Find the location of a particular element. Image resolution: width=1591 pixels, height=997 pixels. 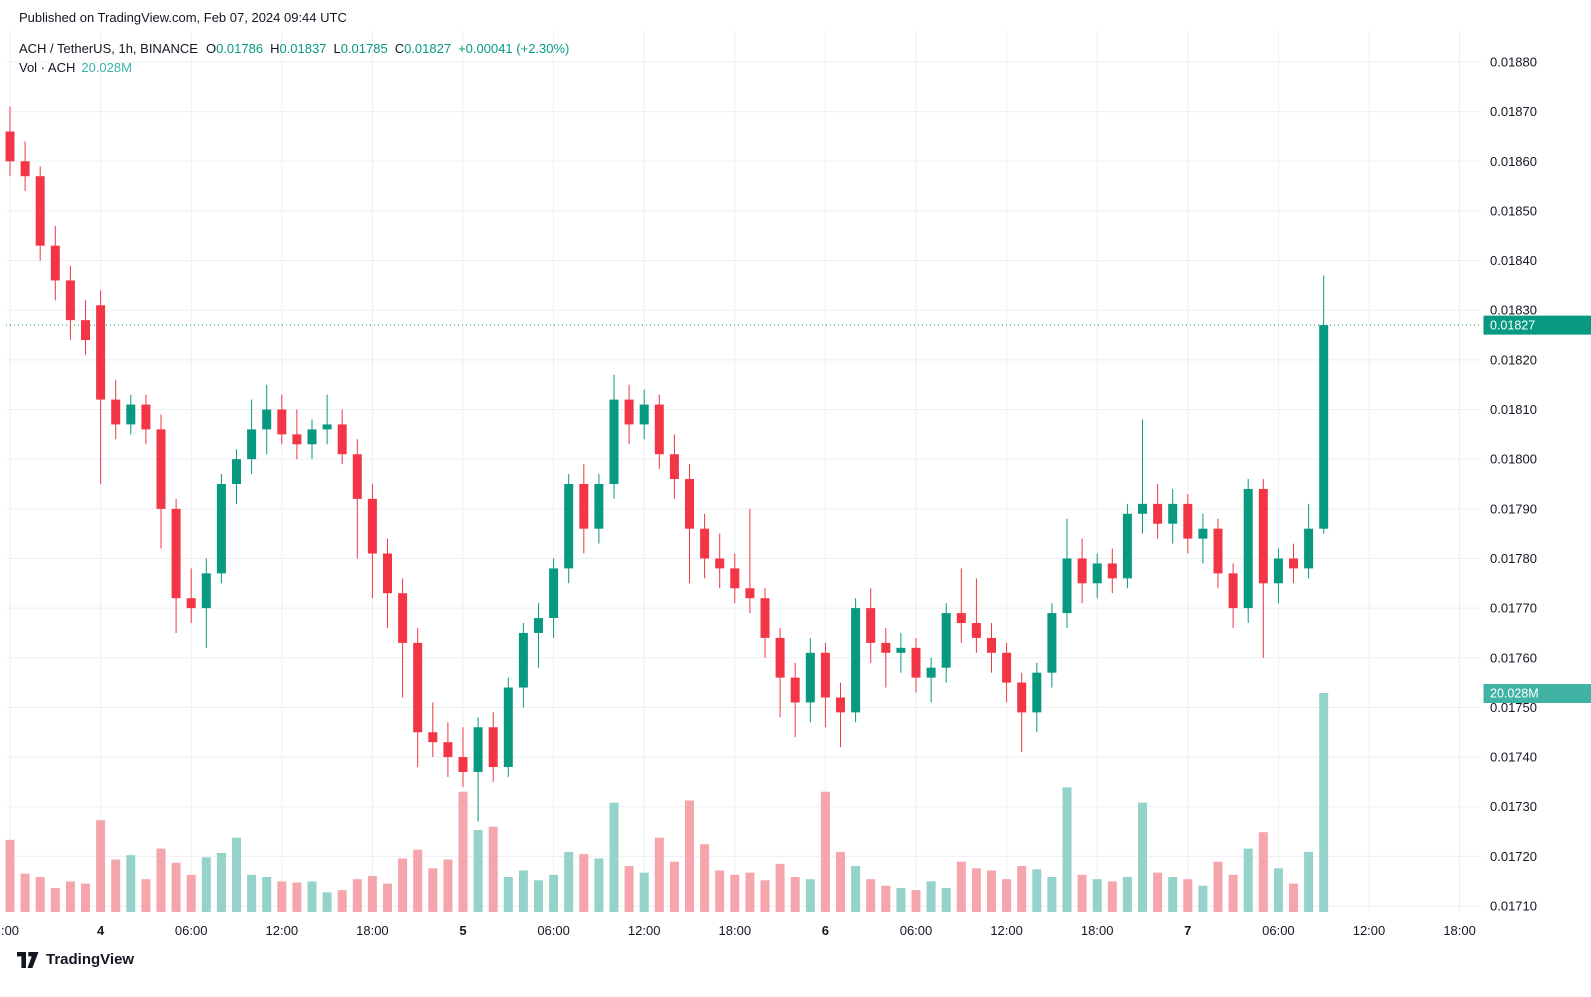

svg-text: 0.01860 is located at coordinates (1513, 161).